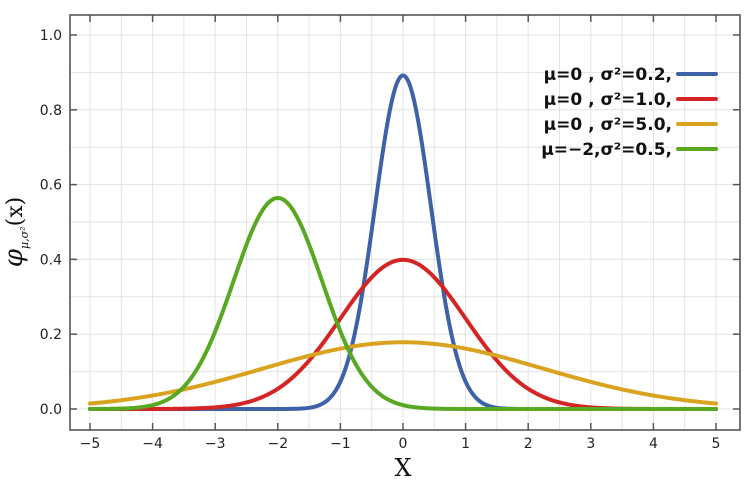 This screenshot has height=482, width=751. I want to click on x-tick-label: 2, so click(528, 444).